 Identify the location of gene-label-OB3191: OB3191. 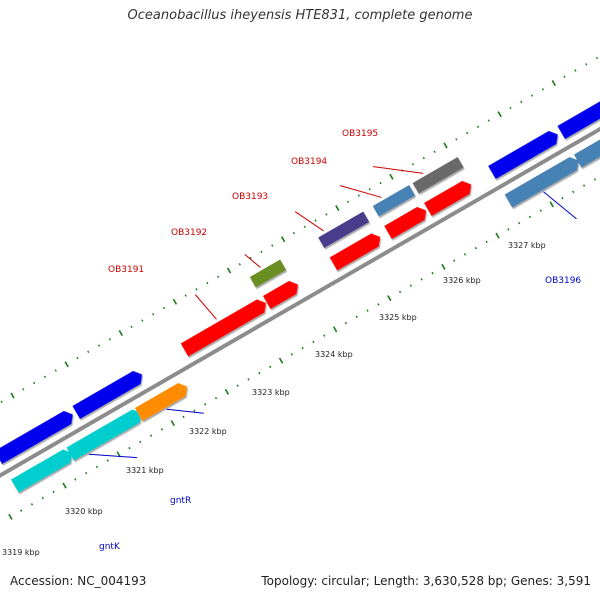
(126, 270).